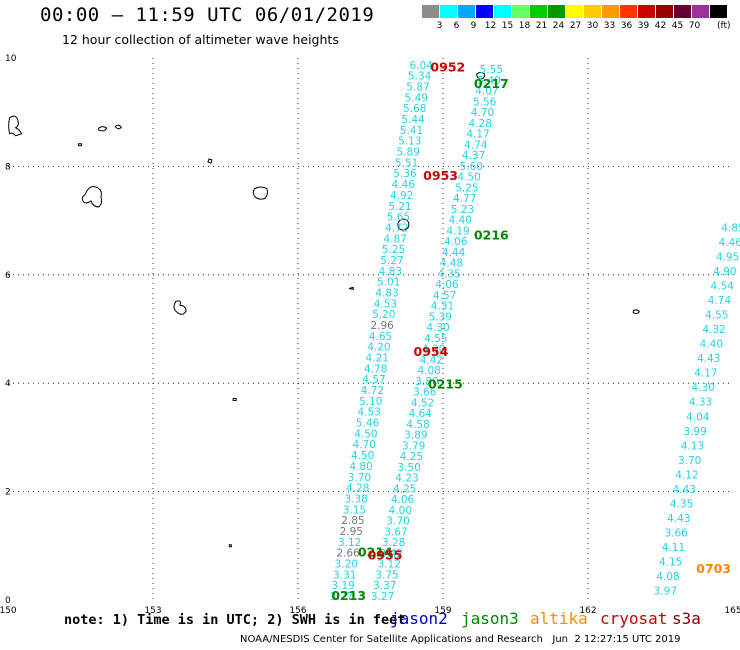  What do you see at coordinates (342, 586) in the screenshot?
I see `swh-value: 3.19` at bounding box center [342, 586].